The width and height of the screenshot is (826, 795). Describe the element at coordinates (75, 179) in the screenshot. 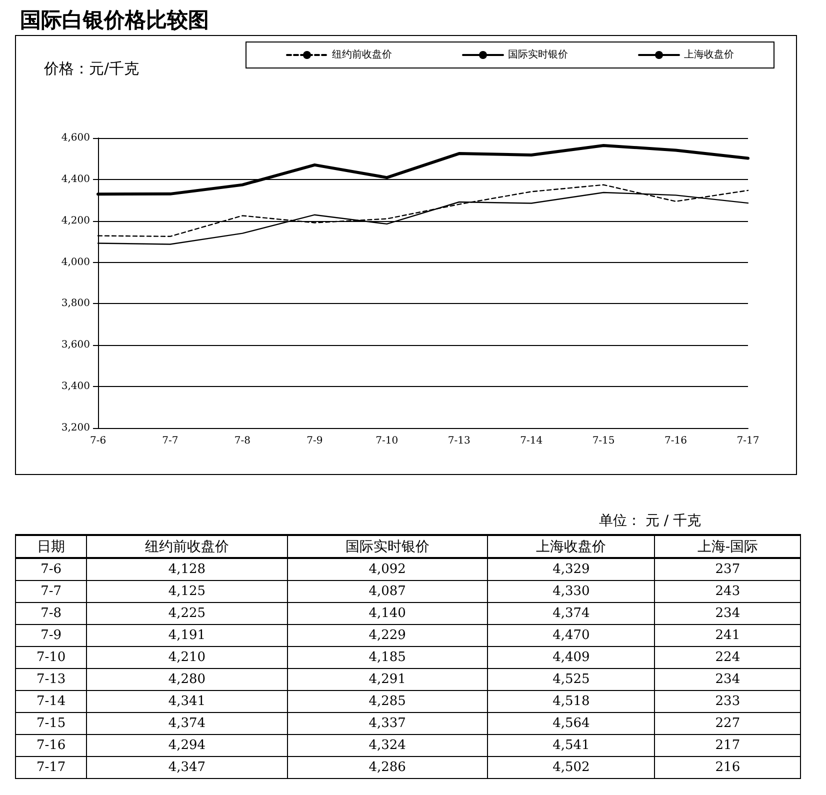

I see `y-tick-label: 4,400` at that location.